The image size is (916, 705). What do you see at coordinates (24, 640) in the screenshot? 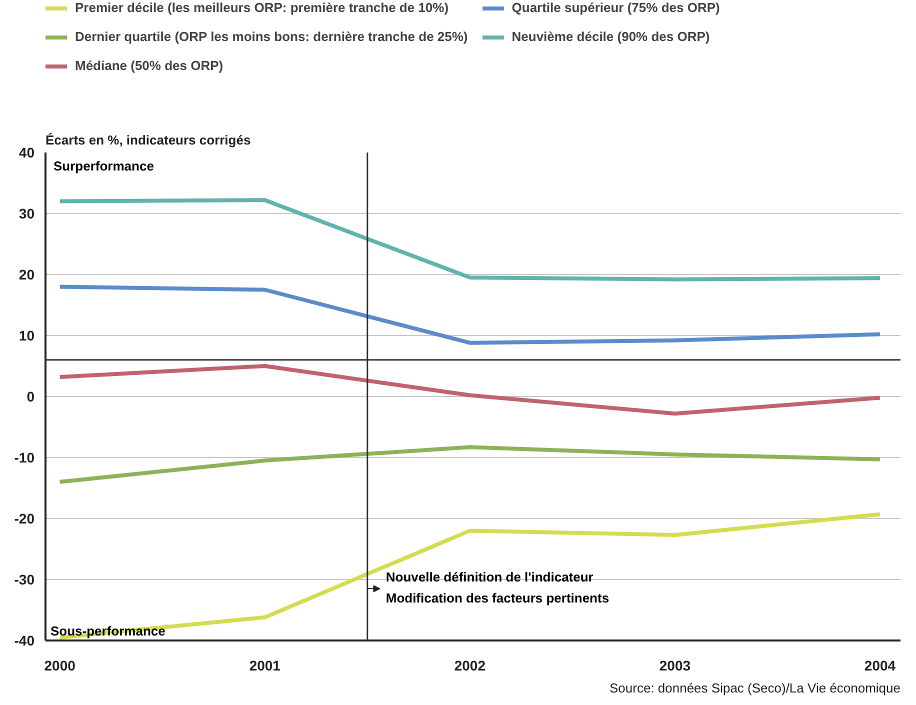
I see `y-tick-label: -40` at bounding box center [24, 640].